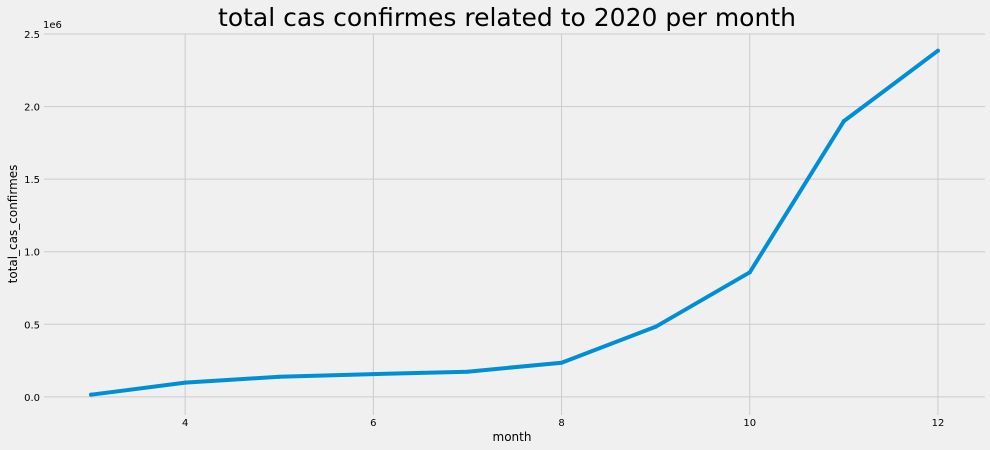  I want to click on x-tick-label: 6, so click(373, 423).